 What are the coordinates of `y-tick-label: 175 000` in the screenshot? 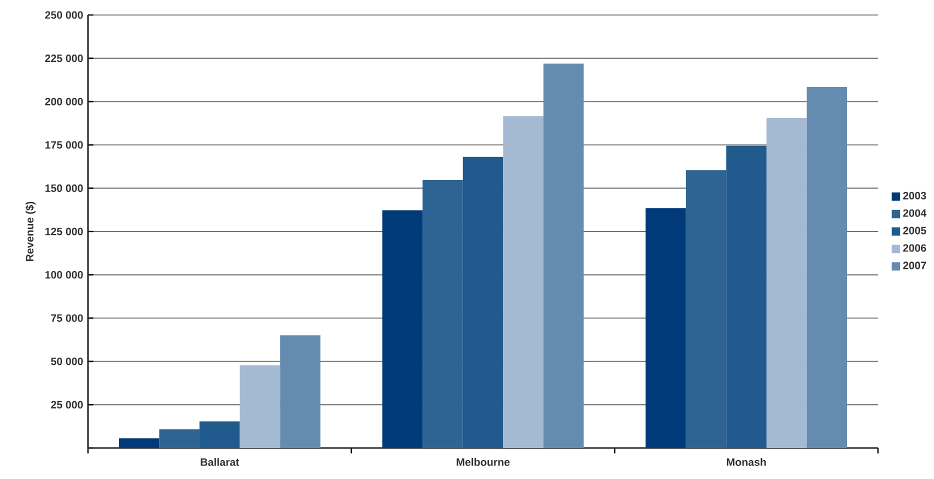 It's located at (64, 145).